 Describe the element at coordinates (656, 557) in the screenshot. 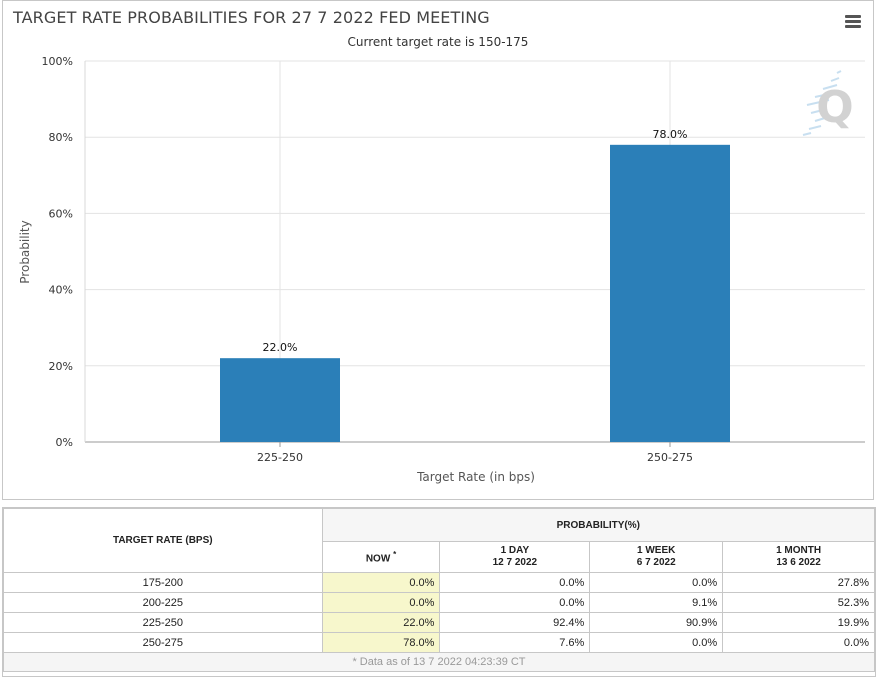

I see `col-1week-header: 1 WEEK 6 7 2022` at that location.